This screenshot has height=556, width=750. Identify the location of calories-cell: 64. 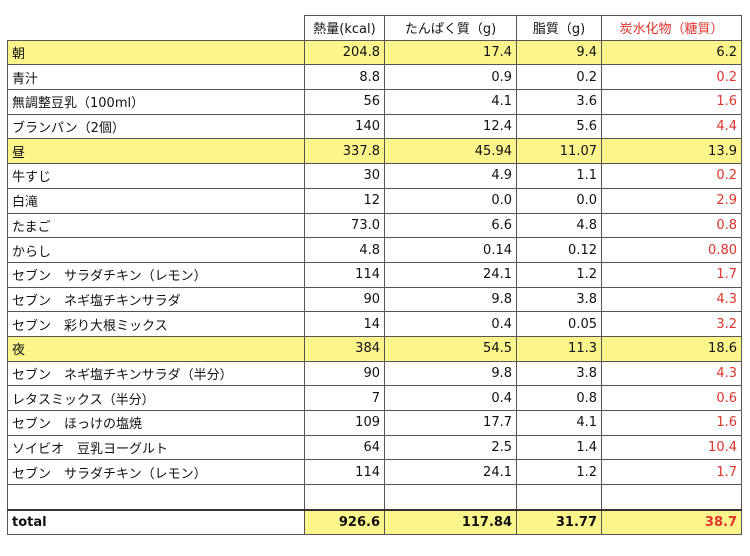
(344, 447).